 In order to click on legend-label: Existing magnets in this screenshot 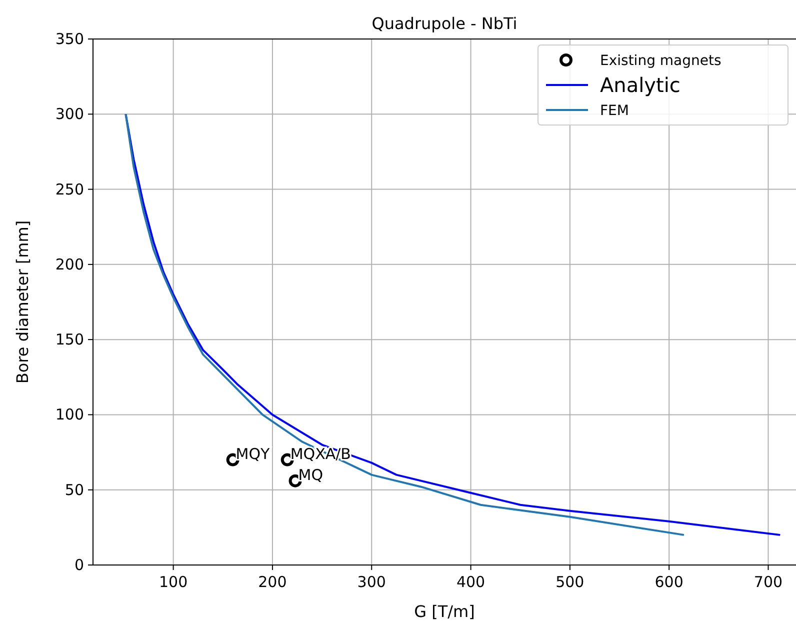, I will do `click(661, 61)`.